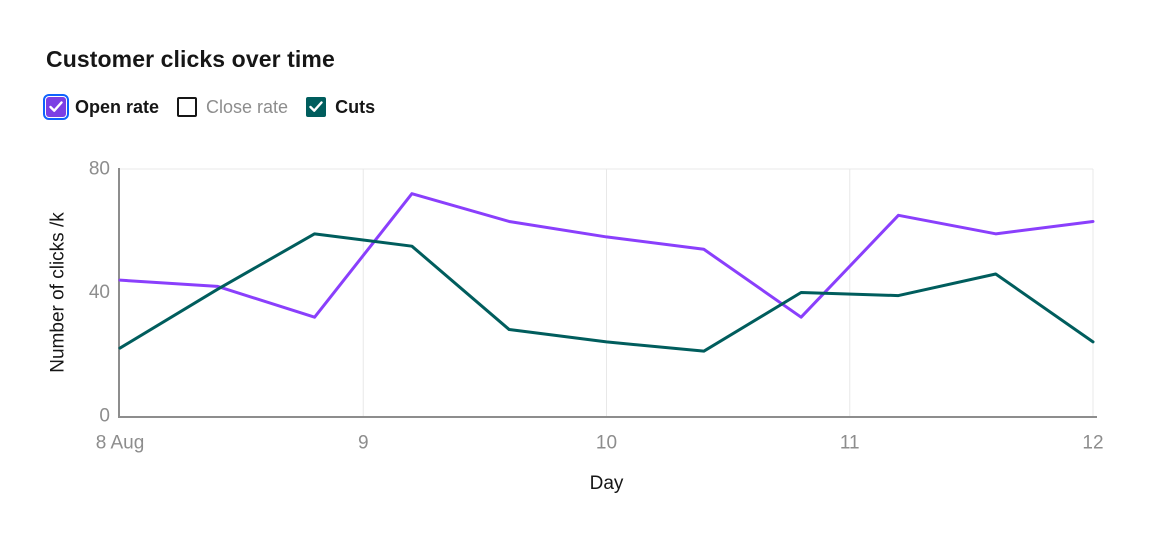 This screenshot has width=1152, height=546. Describe the element at coordinates (99, 292) in the screenshot. I see `y-tick-label: 40` at that location.